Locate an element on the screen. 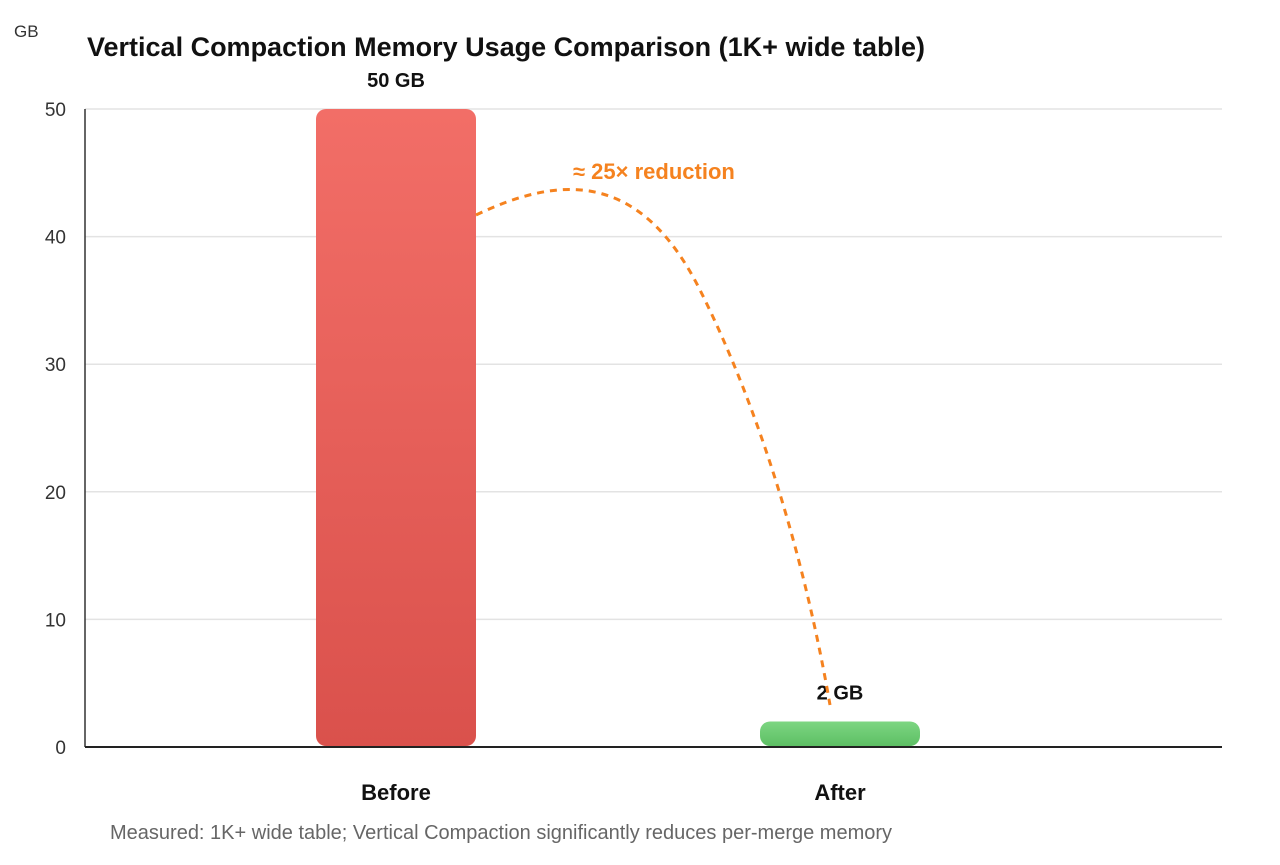 The width and height of the screenshot is (1280, 865). bar-after is located at coordinates (840, 733).